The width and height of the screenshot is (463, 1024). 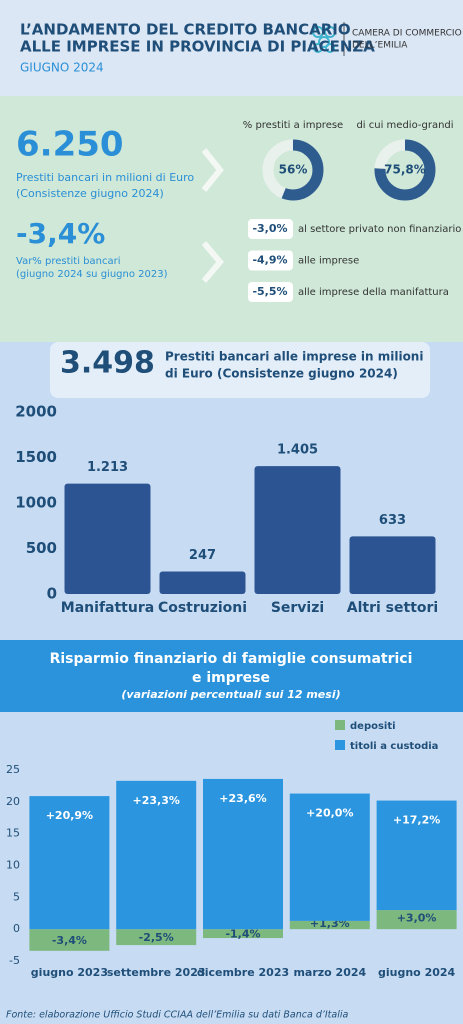 What do you see at coordinates (373, 292) in the screenshot?
I see `pill-label: alle imprese della manifattura` at bounding box center [373, 292].